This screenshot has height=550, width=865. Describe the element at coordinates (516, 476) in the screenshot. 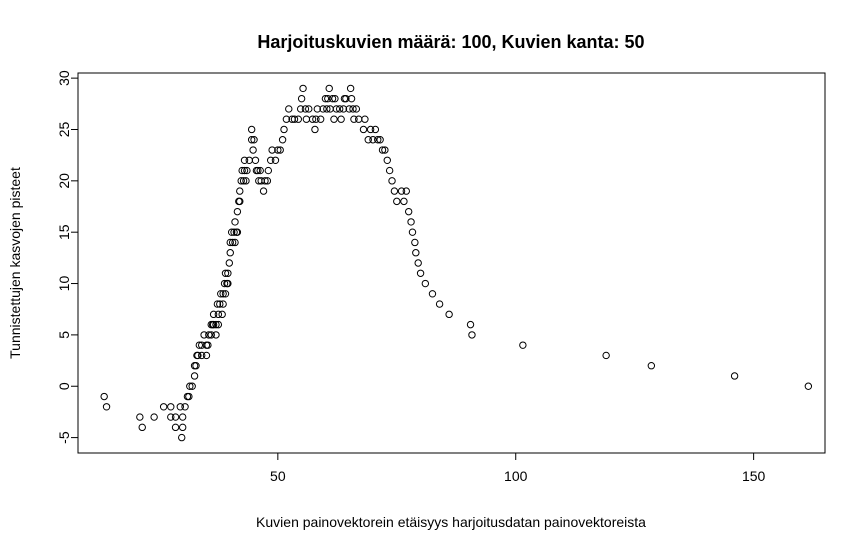

I see `x-tick-label: 100` at that location.